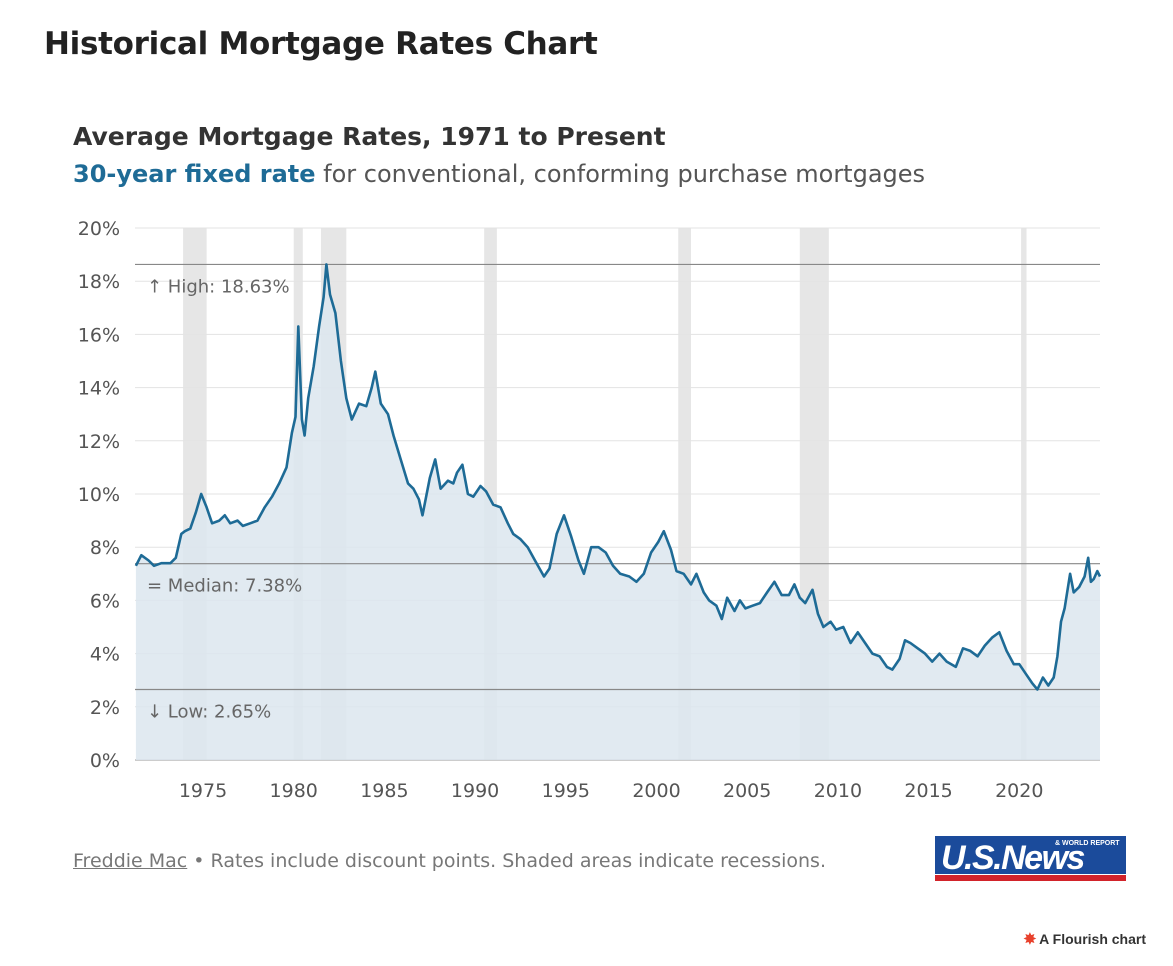 Image resolution: width=1173 pixels, height=966 pixels. Describe the element at coordinates (99, 282) in the screenshot. I see `y-tick-label: 18%` at that location.